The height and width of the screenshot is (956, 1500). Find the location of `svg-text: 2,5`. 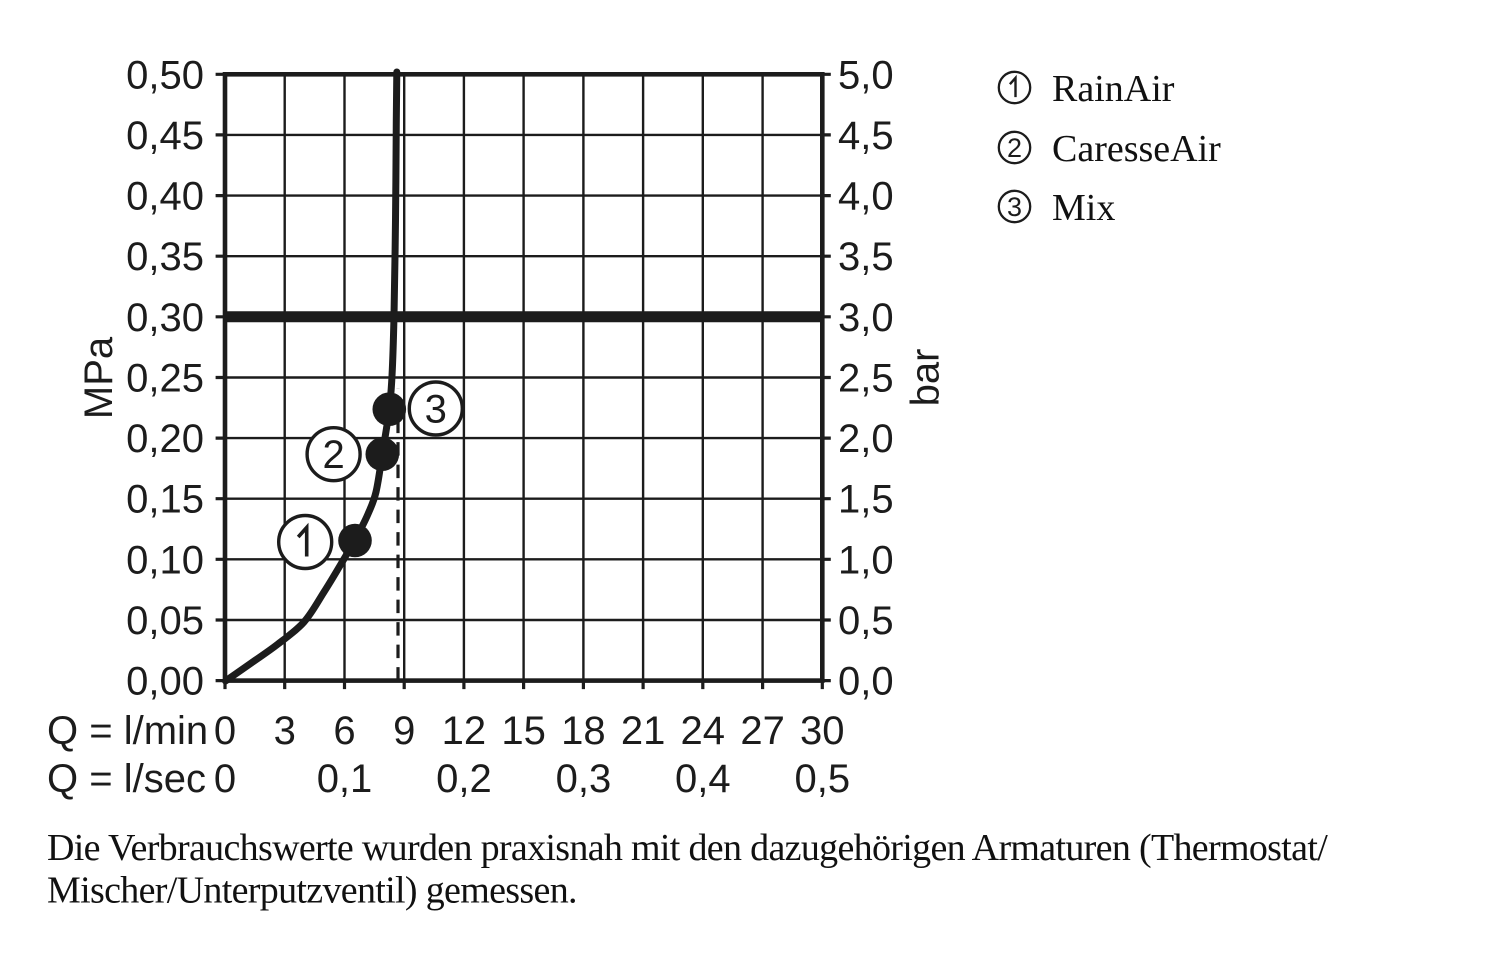

svg-text: 2,5 is located at coordinates (866, 379).